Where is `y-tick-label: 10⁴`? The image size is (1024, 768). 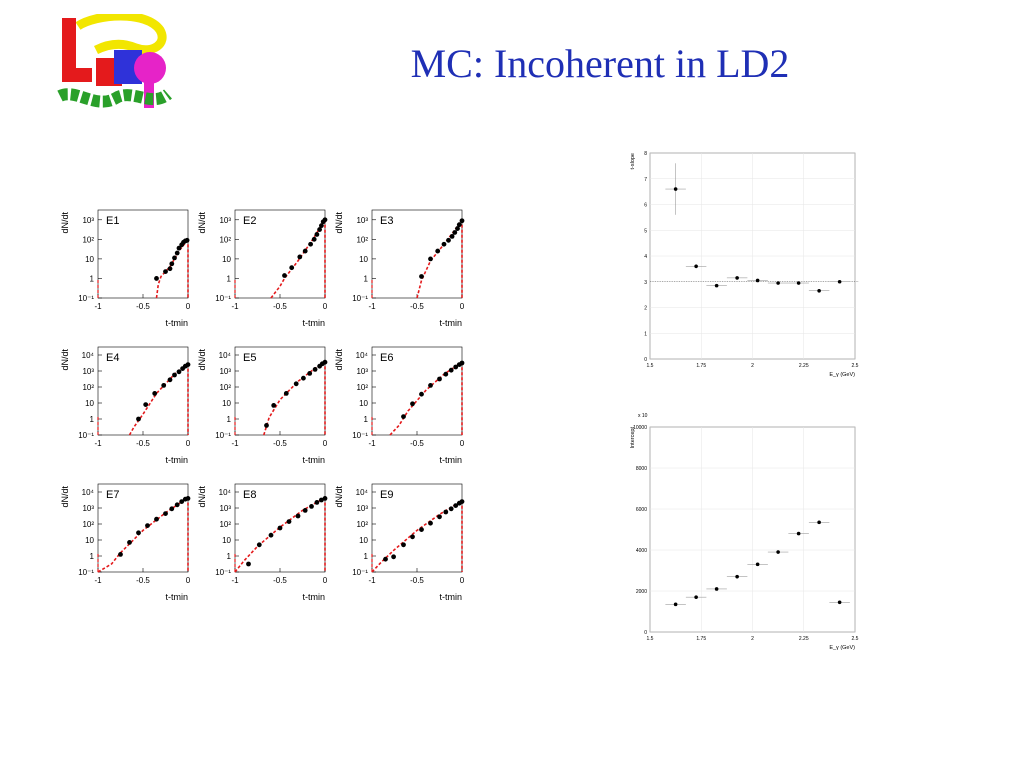 y-tick-label: 10⁴ is located at coordinates (88, 355).